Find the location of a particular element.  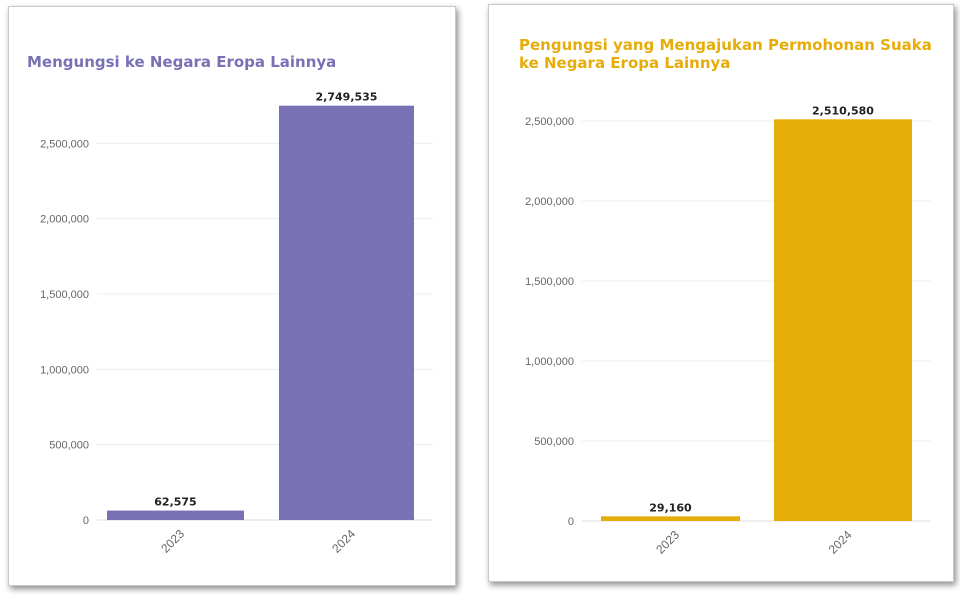

data-label: 2,749,535 is located at coordinates (347, 97).